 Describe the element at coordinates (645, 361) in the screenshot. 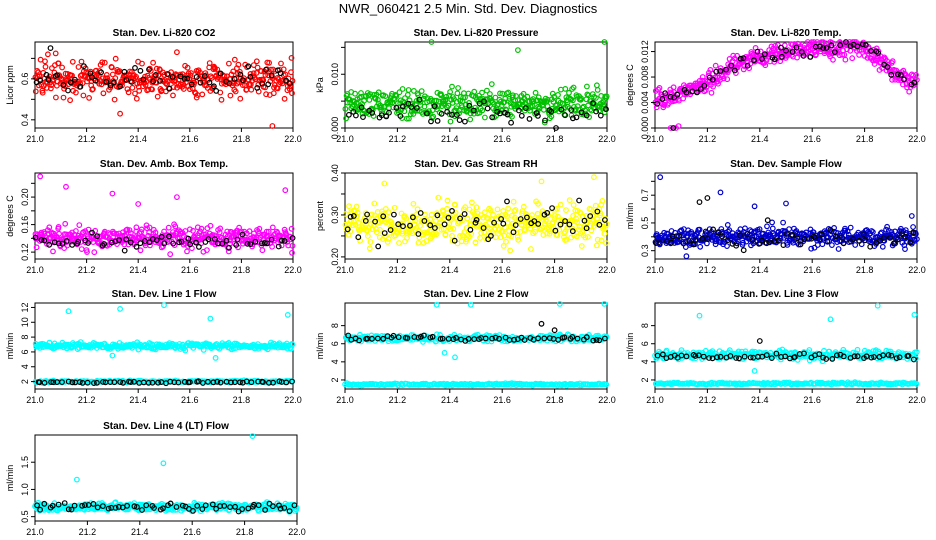

I see `y-tick-label: 4` at that location.